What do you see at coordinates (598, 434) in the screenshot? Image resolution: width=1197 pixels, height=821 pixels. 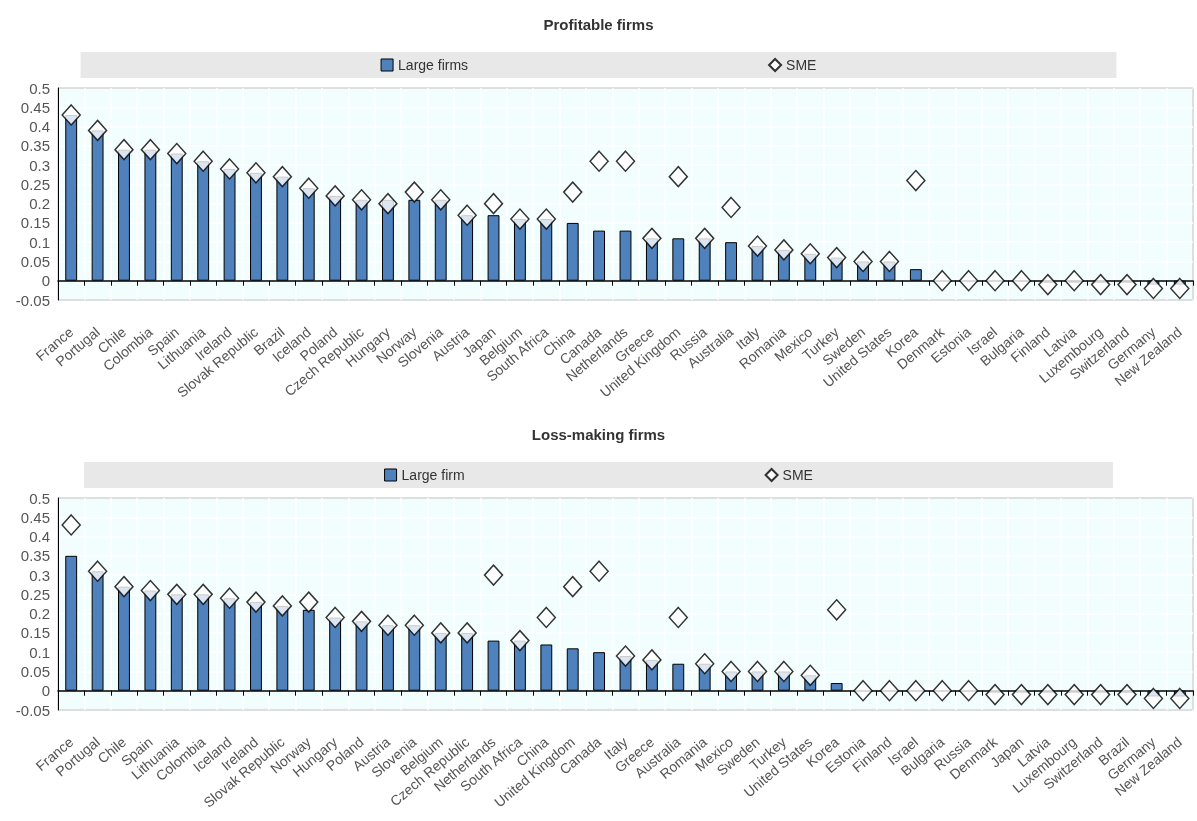 I see `chart-title: Loss-making firms` at bounding box center [598, 434].